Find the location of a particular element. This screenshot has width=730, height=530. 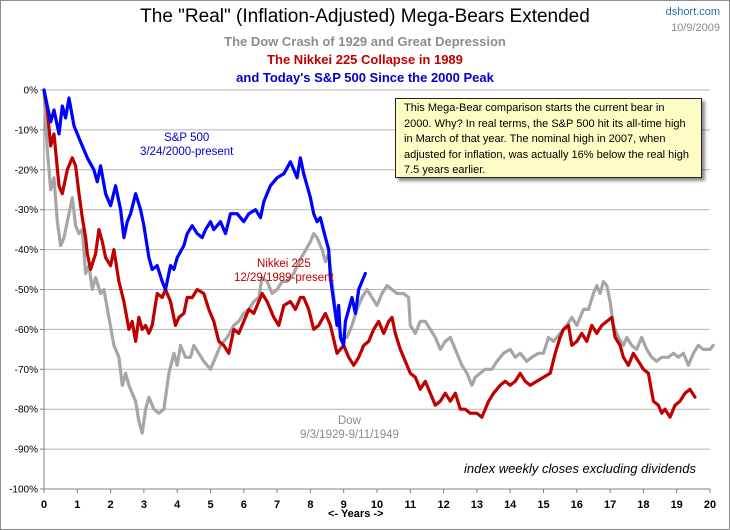

x-tick-label: 10 is located at coordinates (377, 505).